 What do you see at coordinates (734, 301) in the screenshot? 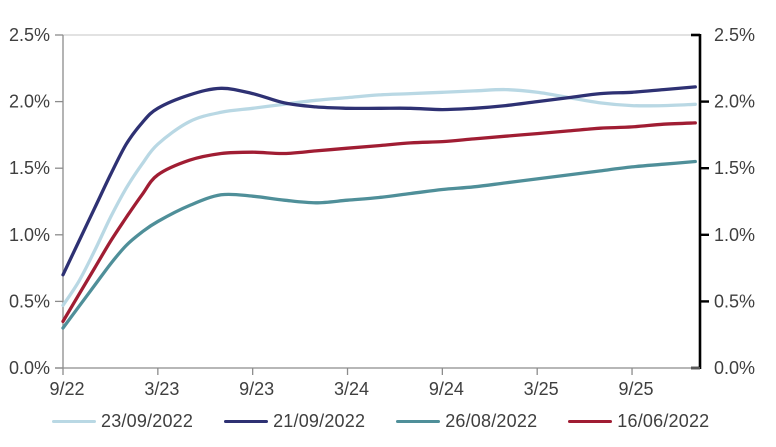
I see `y-axis-right-label: 0.5%` at bounding box center [734, 301].